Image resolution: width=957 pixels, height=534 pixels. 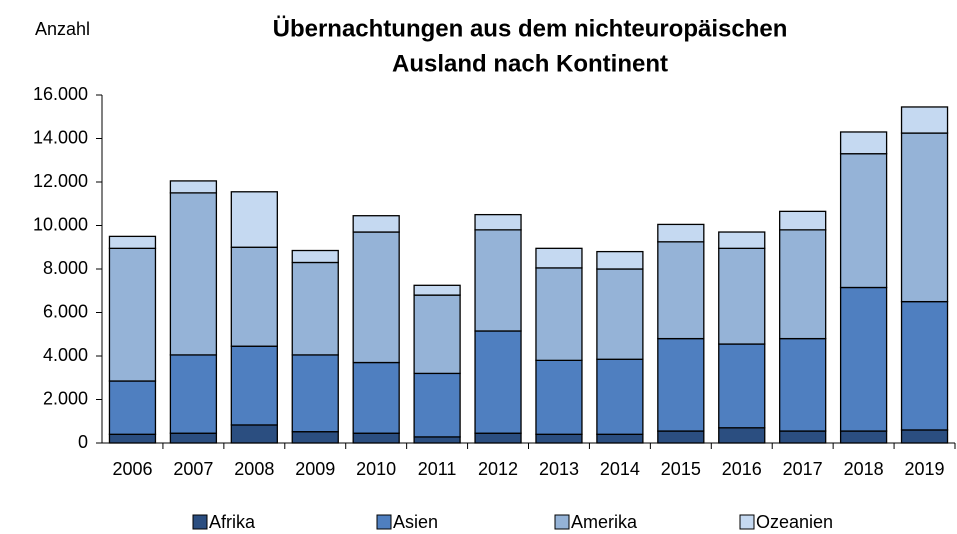 What do you see at coordinates (254, 469) in the screenshot?
I see `x-tick-label: 2008` at bounding box center [254, 469].